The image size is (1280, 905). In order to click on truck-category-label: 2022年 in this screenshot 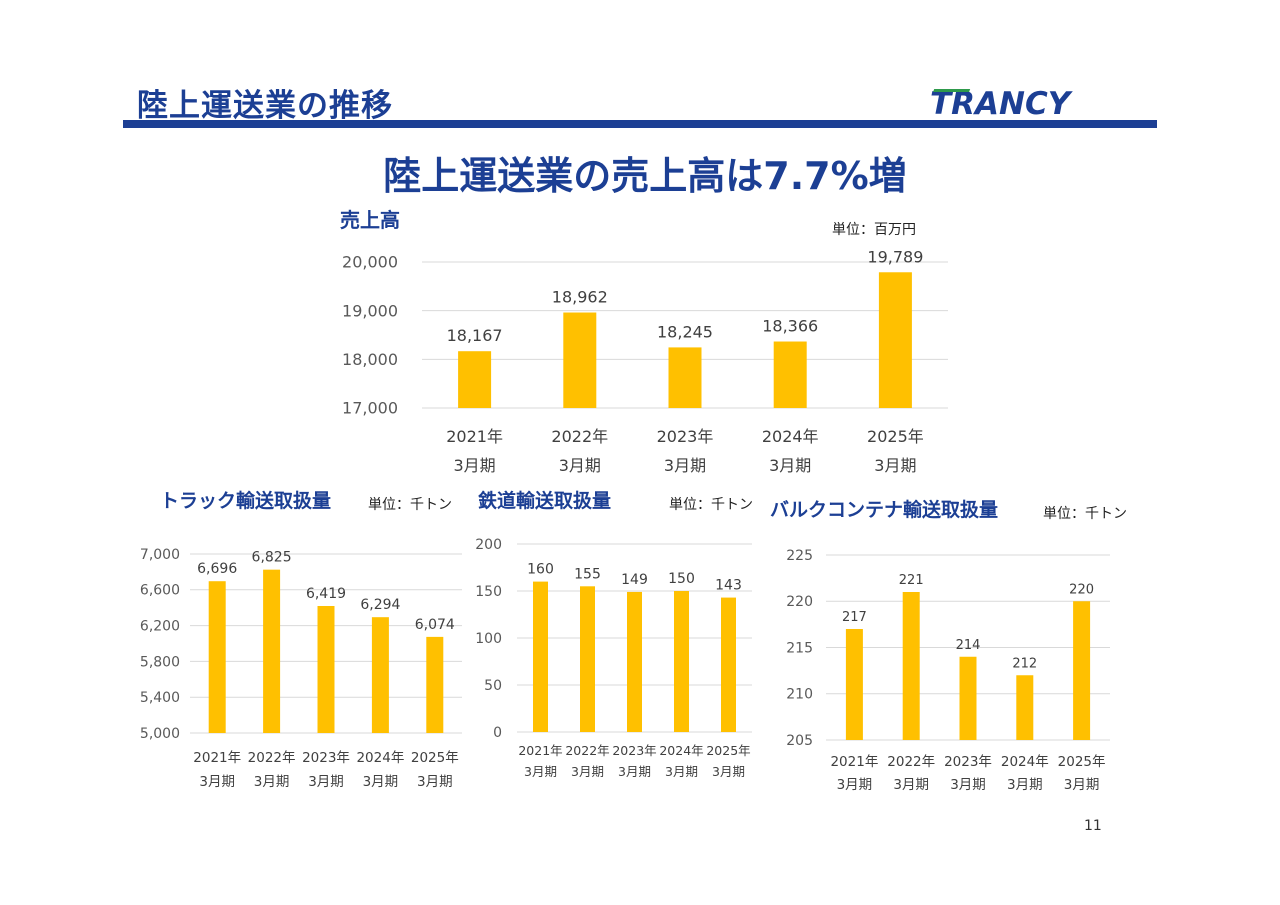, I will do `click(272, 758)`.